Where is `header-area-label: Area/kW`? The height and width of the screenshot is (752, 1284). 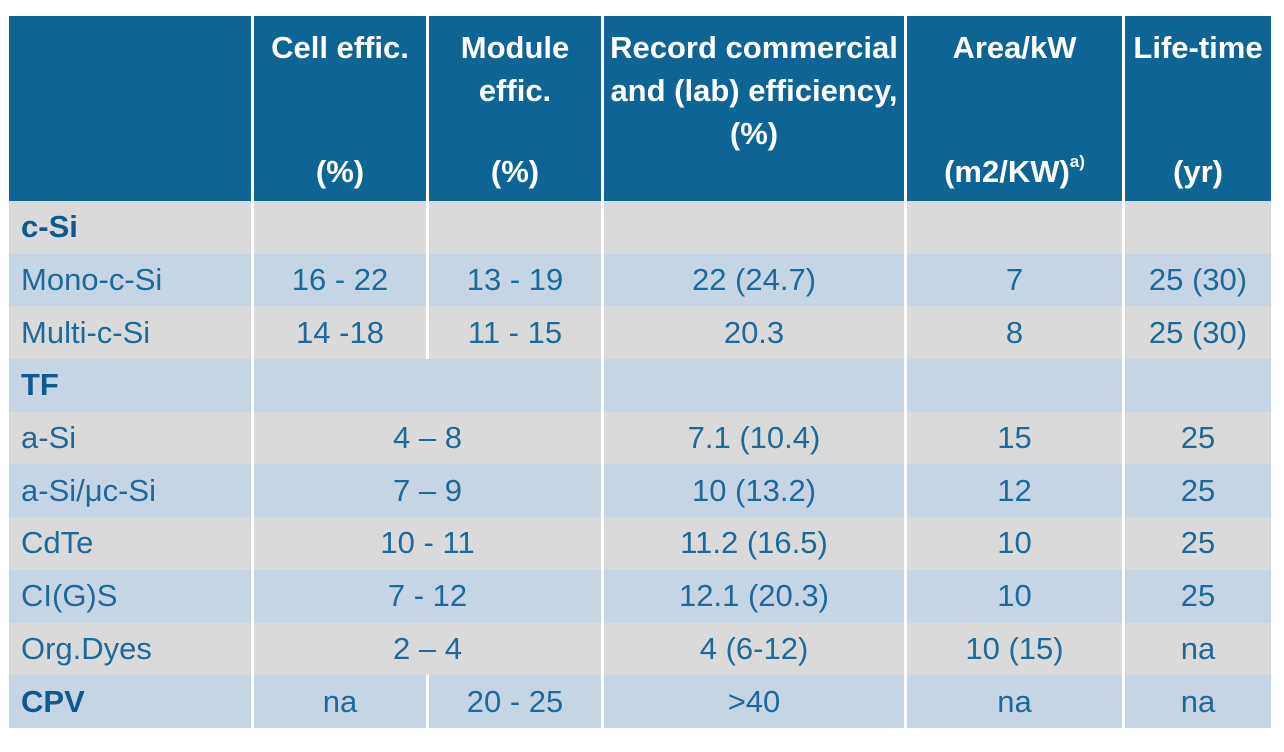 header-area-label: Area/kW is located at coordinates (1014, 47).